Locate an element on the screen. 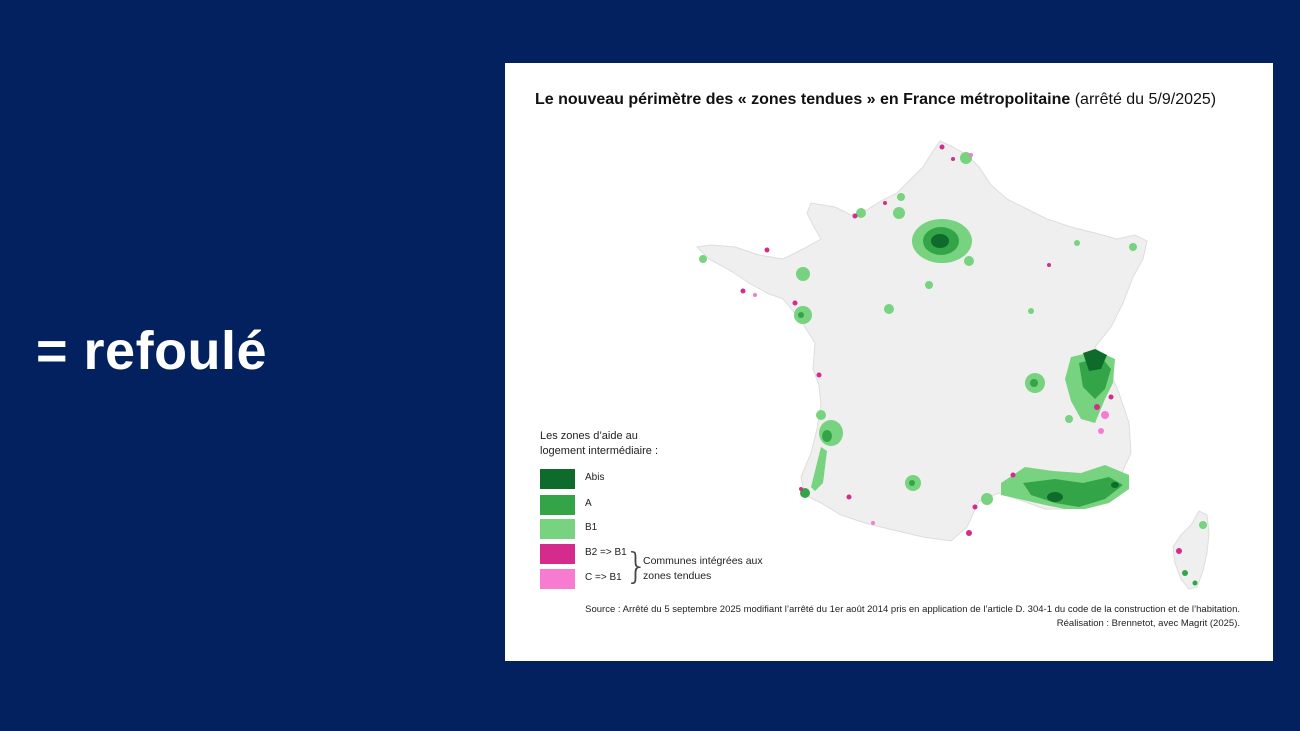  riviera-a-zone is located at coordinates (1073, 492).